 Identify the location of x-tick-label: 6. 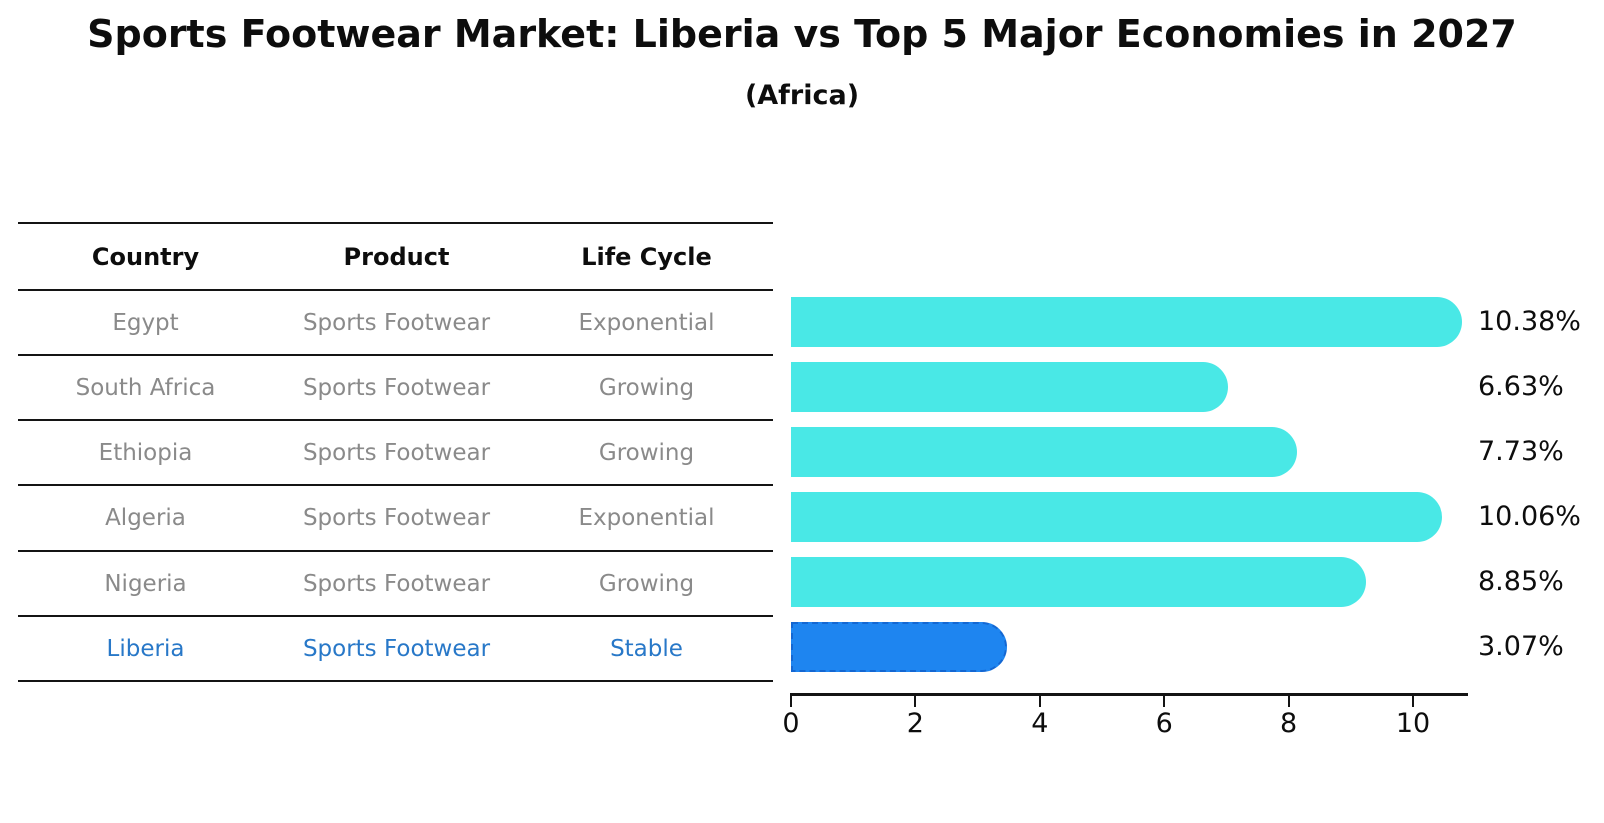
(1164, 723).